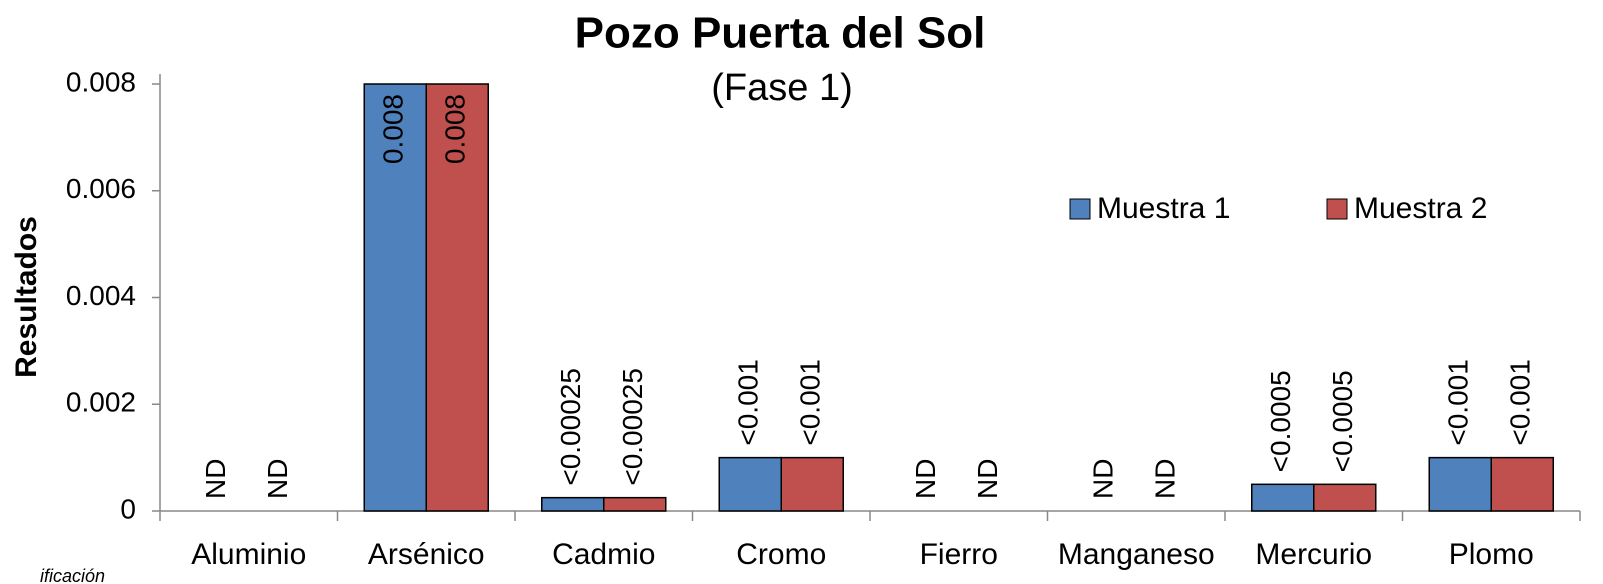 This screenshot has width=1603, height=584. What do you see at coordinates (1136, 554) in the screenshot?
I see `x-tick-label: Manganeso` at bounding box center [1136, 554].